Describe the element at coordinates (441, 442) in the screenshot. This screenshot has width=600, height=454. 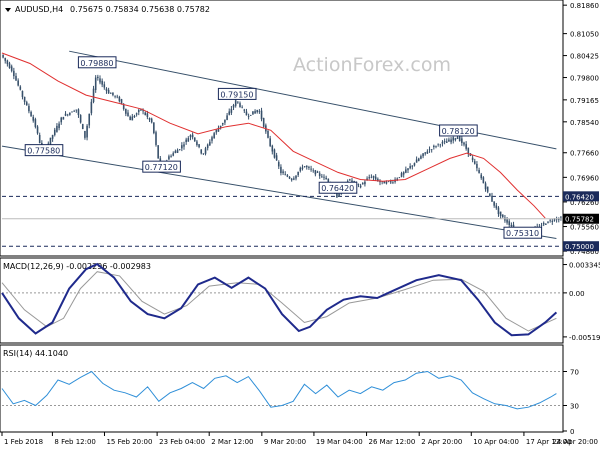
I see `time-tick-label: 2 Apr 20:00` at that location.